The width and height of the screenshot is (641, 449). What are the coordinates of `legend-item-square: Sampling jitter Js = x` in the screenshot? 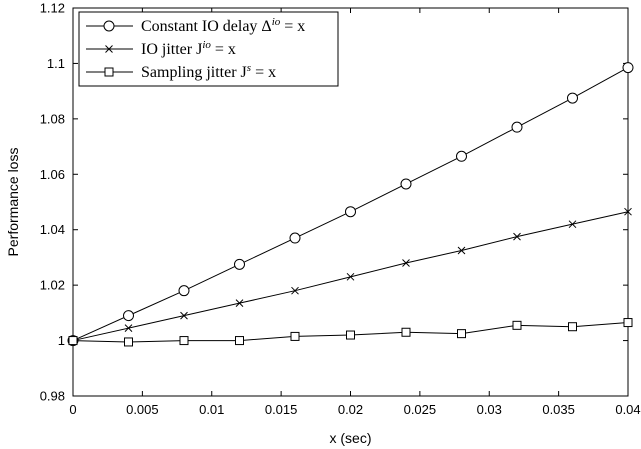 It's located at (181, 71).